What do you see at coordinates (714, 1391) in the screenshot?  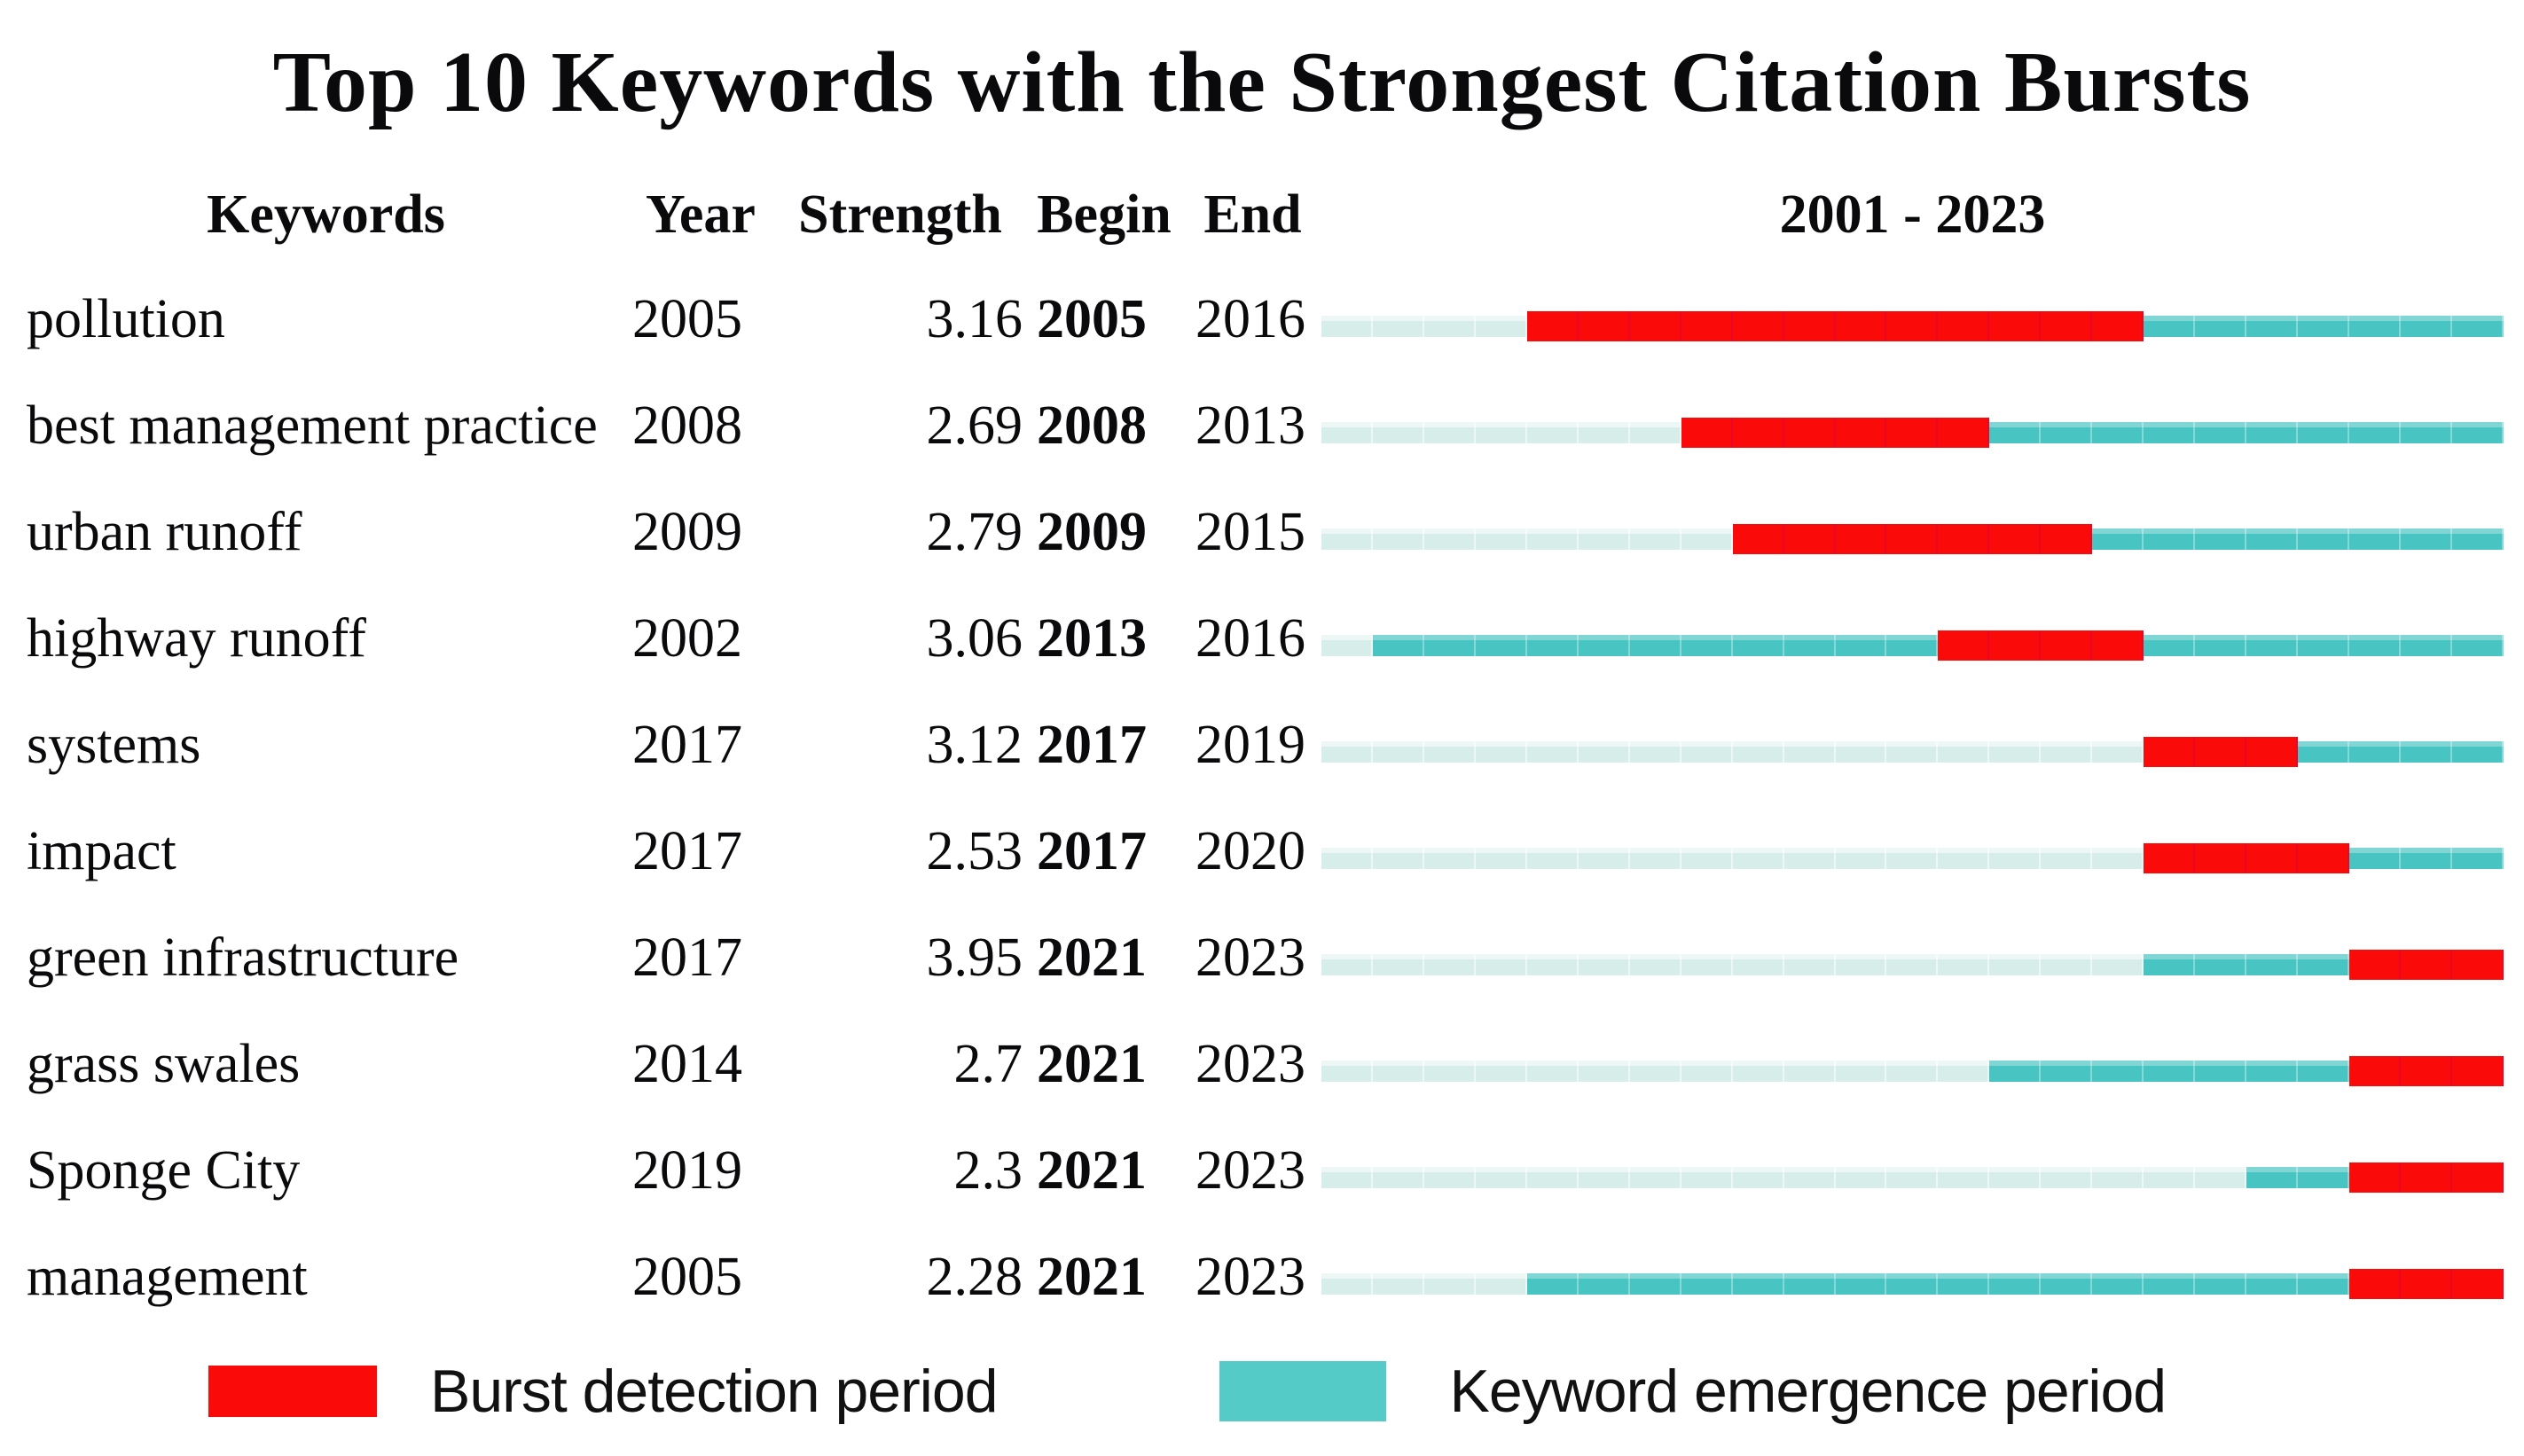 I see `burst-legend-label: Burst detection period` at bounding box center [714, 1391].